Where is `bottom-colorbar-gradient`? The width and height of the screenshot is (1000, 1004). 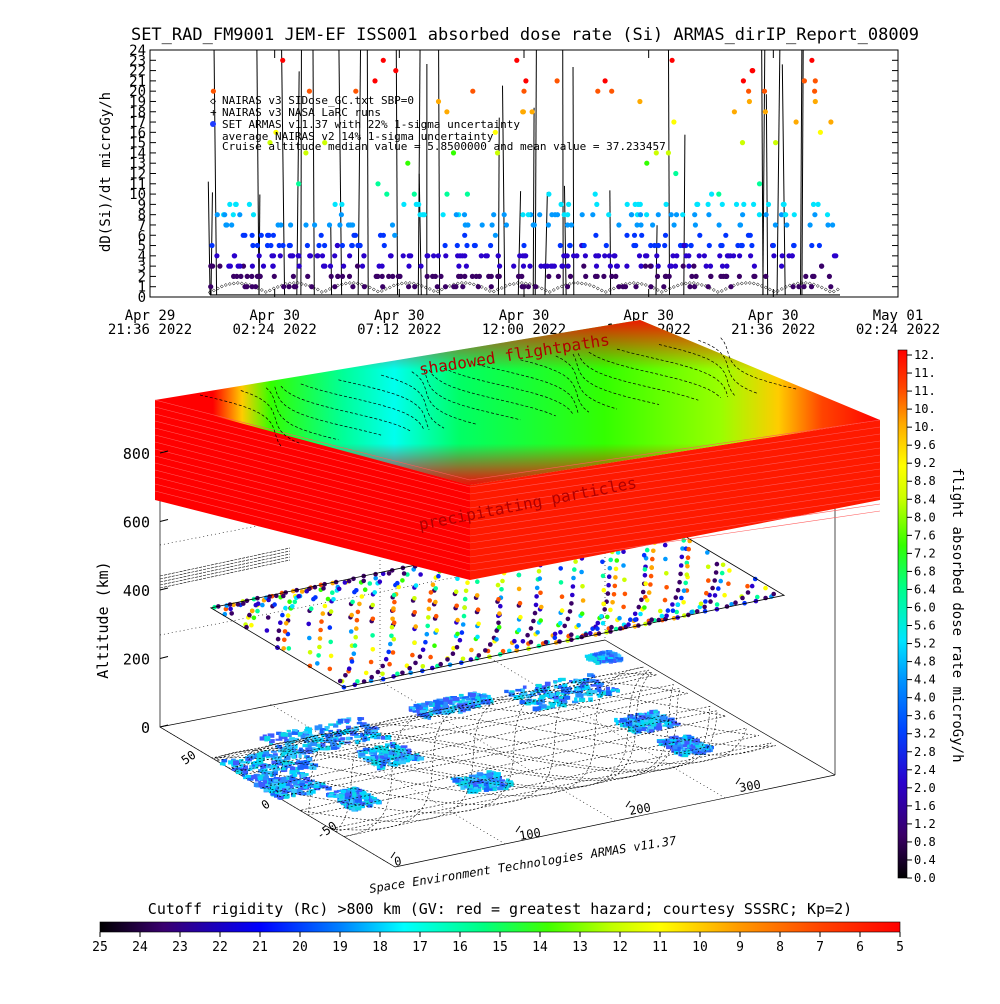
bottom-colorbar-gradient is located at coordinates (500, 927).